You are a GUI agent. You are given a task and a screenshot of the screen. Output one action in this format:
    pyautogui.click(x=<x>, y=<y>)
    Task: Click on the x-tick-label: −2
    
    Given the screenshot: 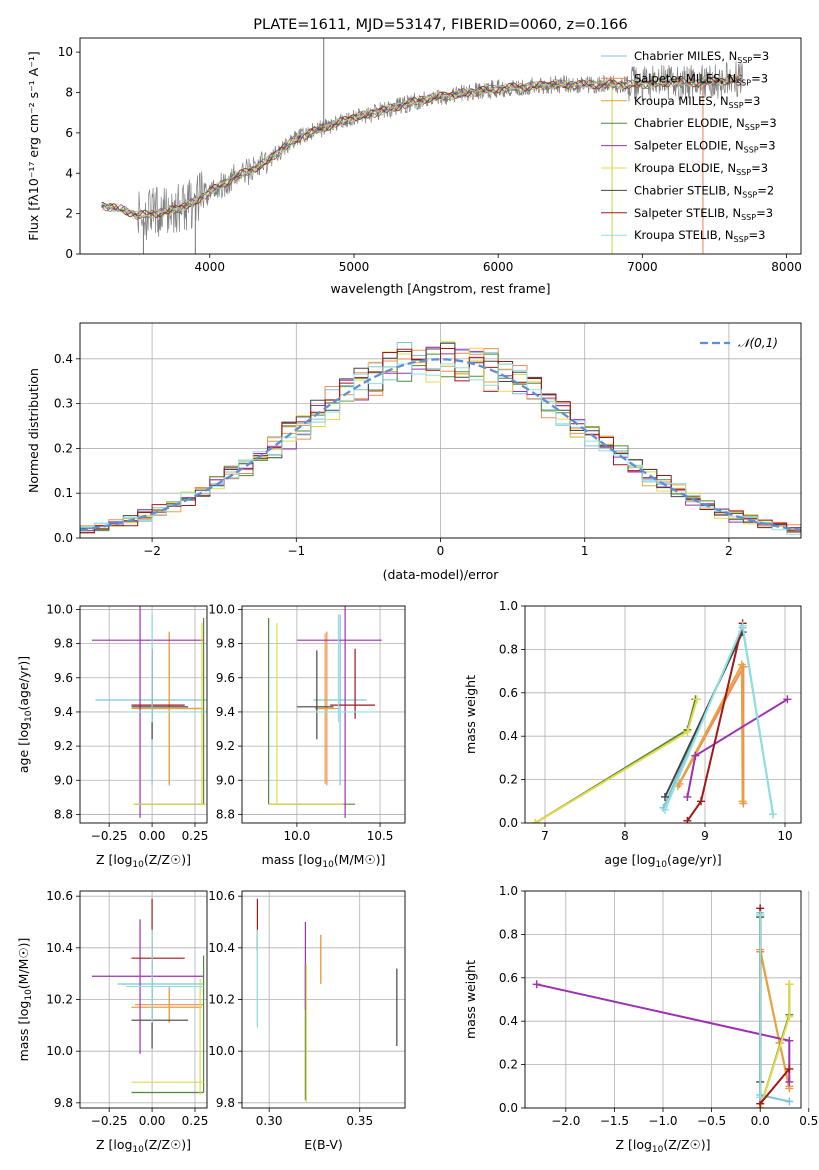 What is the action you would take?
    pyautogui.click(x=152, y=551)
    